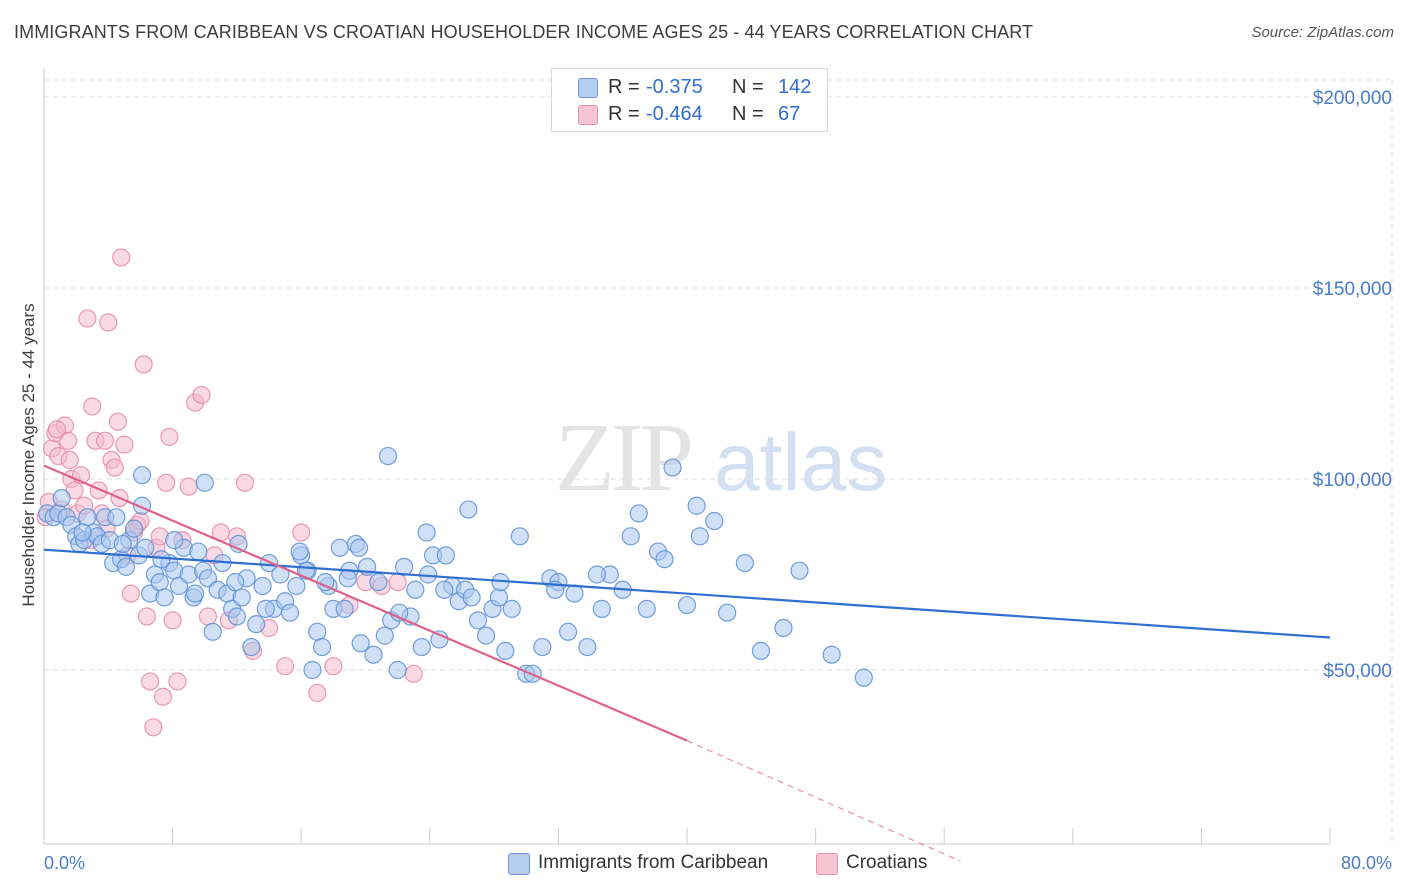 This screenshot has width=1406, height=892. I want to click on legend-swatch-croatians, so click(588, 115).